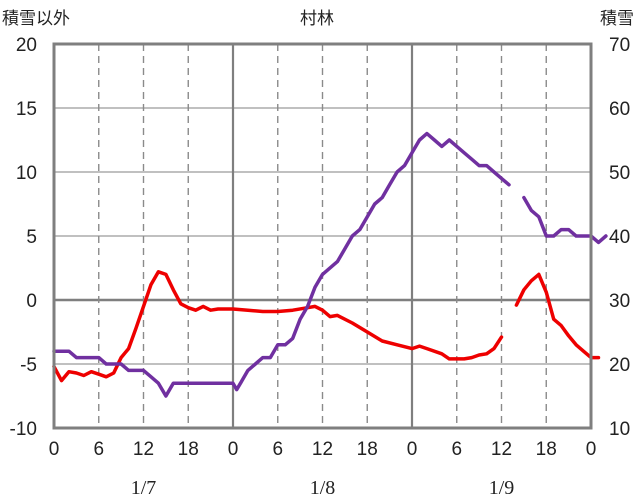 The height and width of the screenshot is (501, 636). I want to click on left-axis-label: 積雪以外, so click(36, 19).